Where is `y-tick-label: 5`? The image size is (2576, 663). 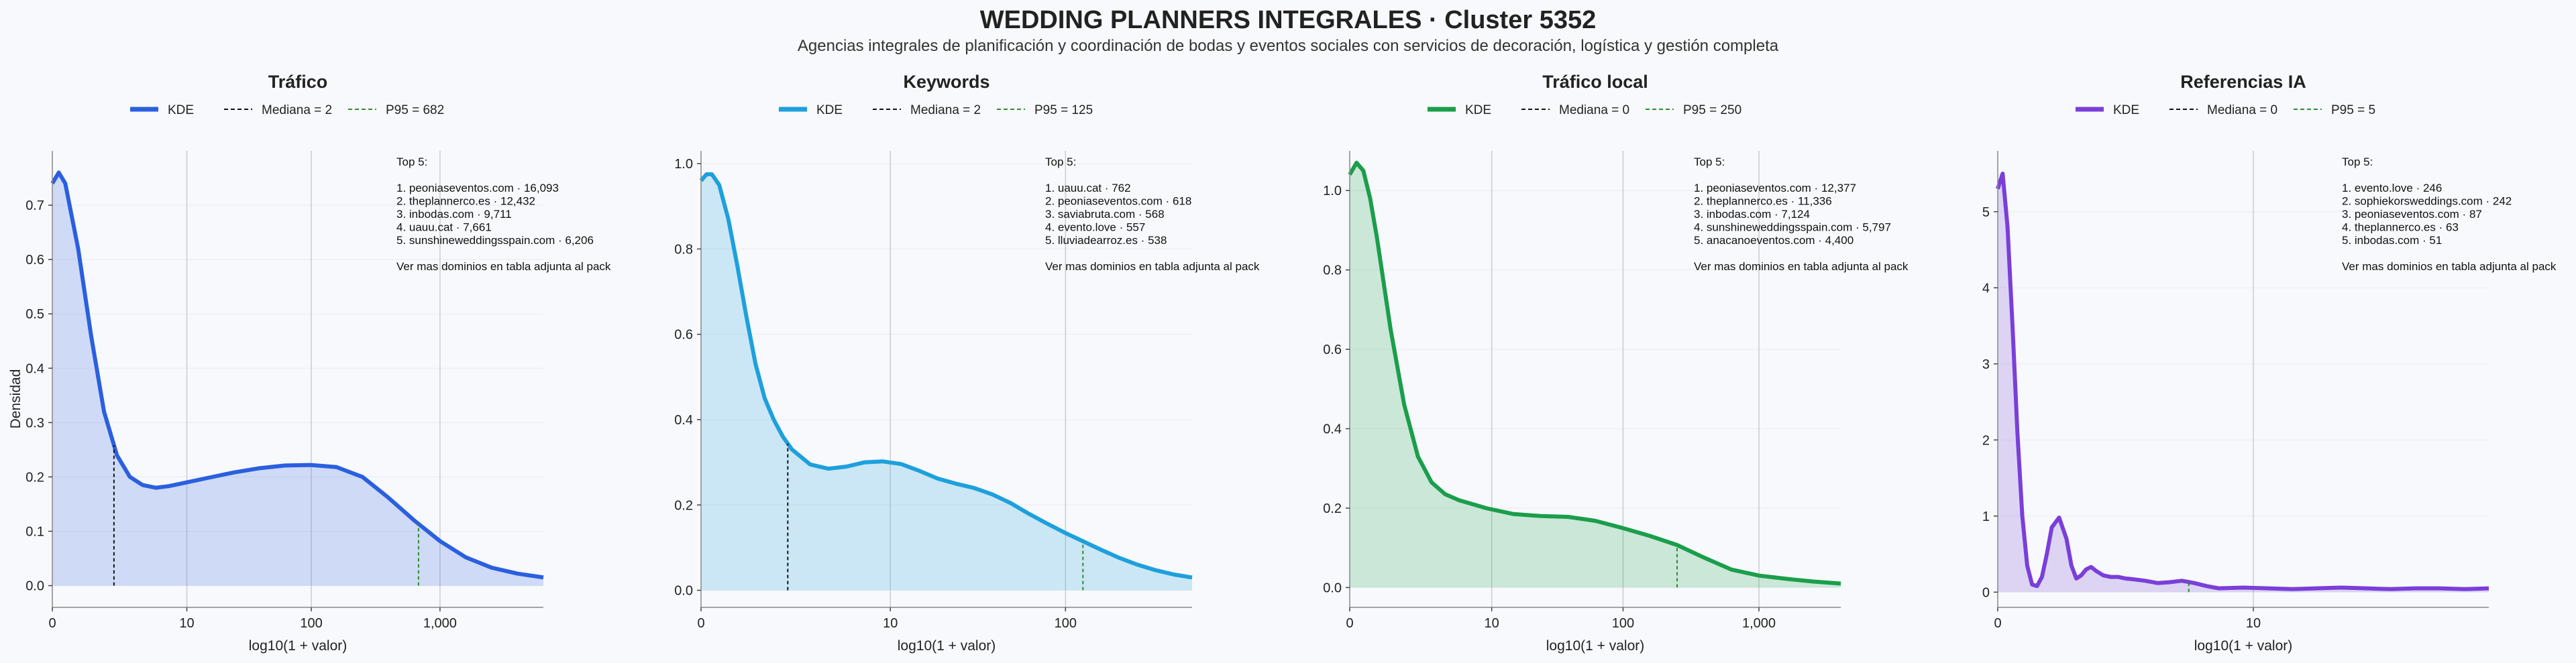 y-tick-label: 5 is located at coordinates (1986, 213).